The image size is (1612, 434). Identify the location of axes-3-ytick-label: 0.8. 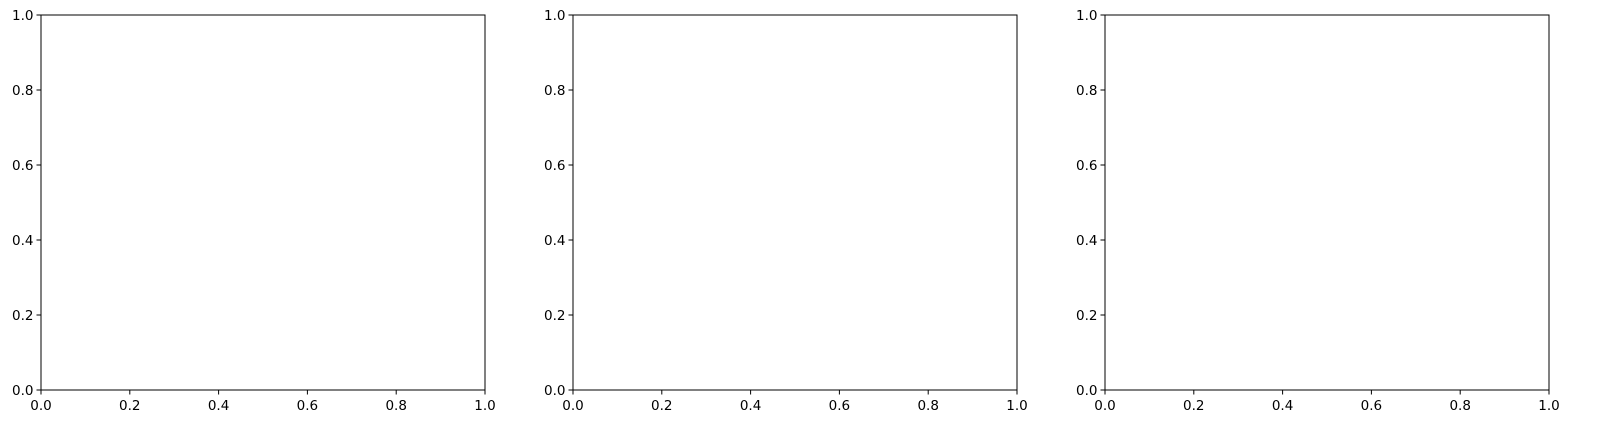
(1086, 91).